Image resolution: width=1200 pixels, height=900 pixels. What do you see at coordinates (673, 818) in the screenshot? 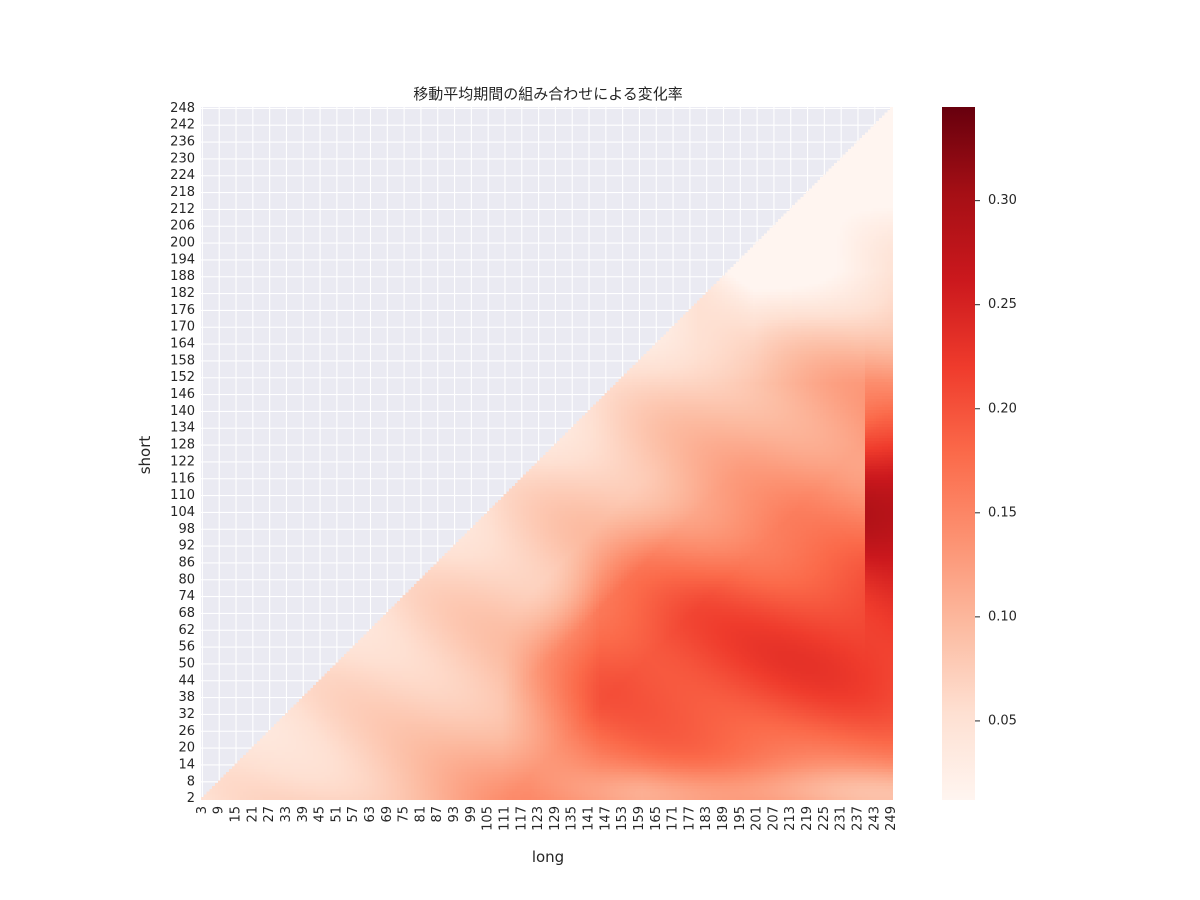
I see `x-tick-label: 171` at bounding box center [673, 818].